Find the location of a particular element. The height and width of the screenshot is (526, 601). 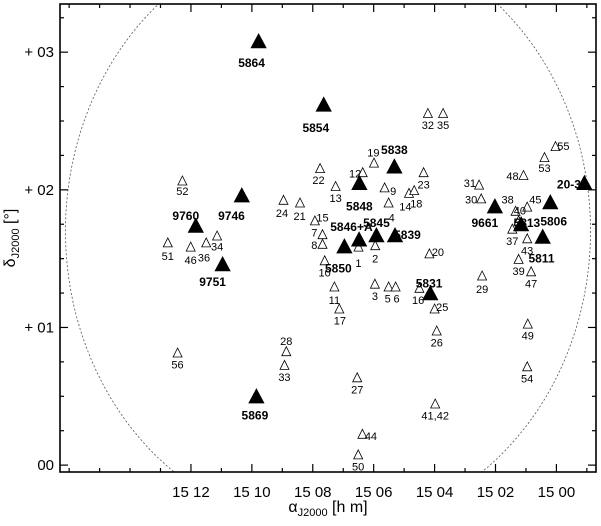

object-label: 38 is located at coordinates (508, 200).